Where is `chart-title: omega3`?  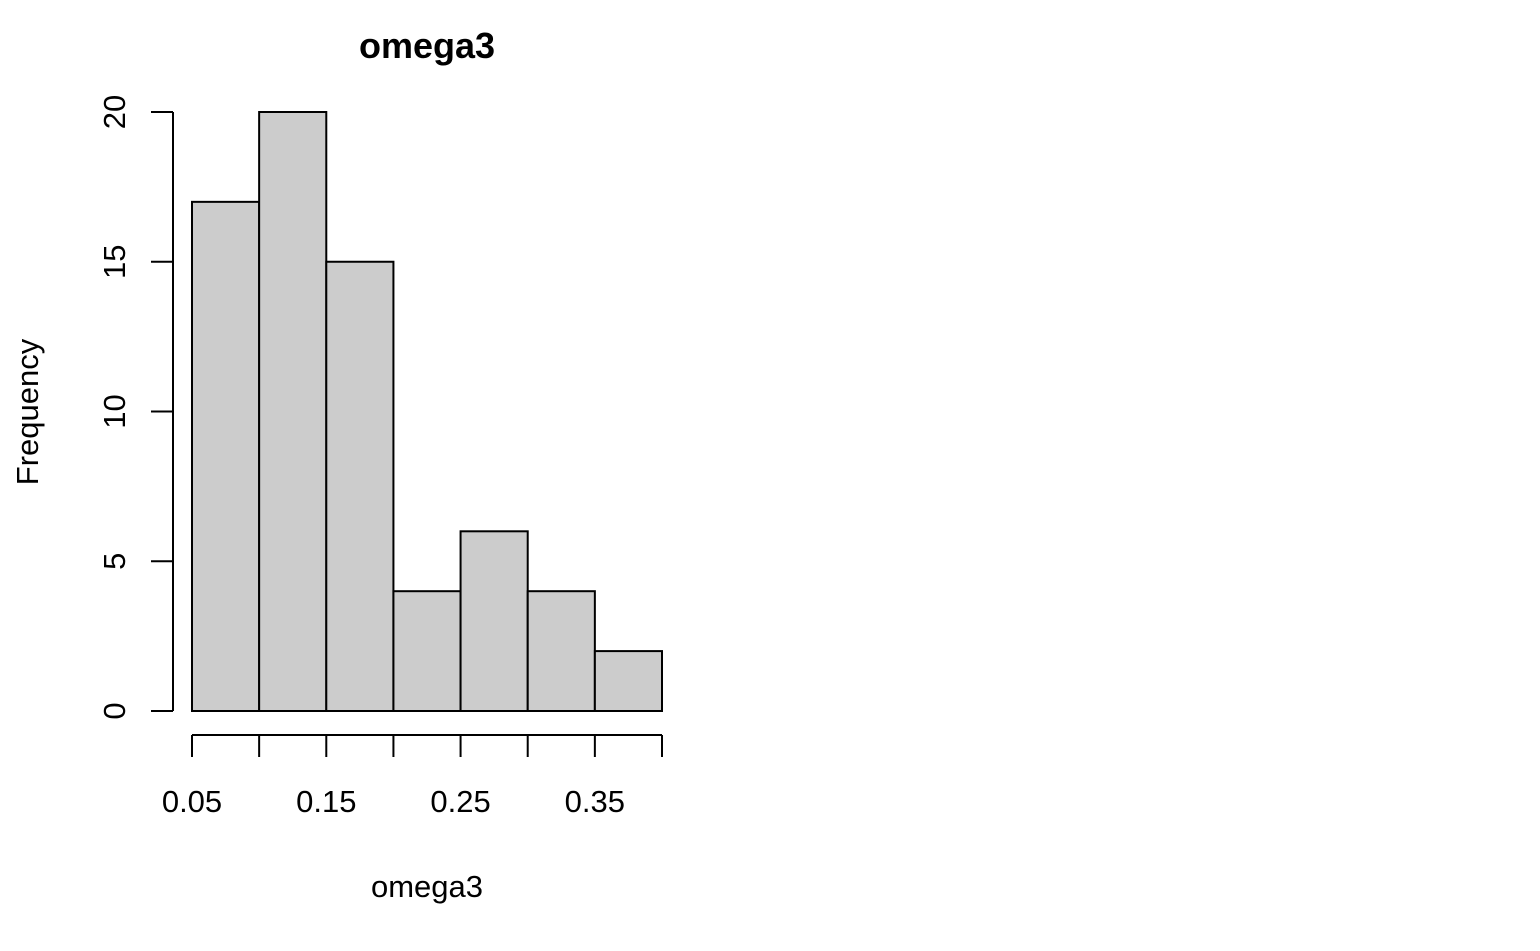 chart-title: omega3 is located at coordinates (427, 45).